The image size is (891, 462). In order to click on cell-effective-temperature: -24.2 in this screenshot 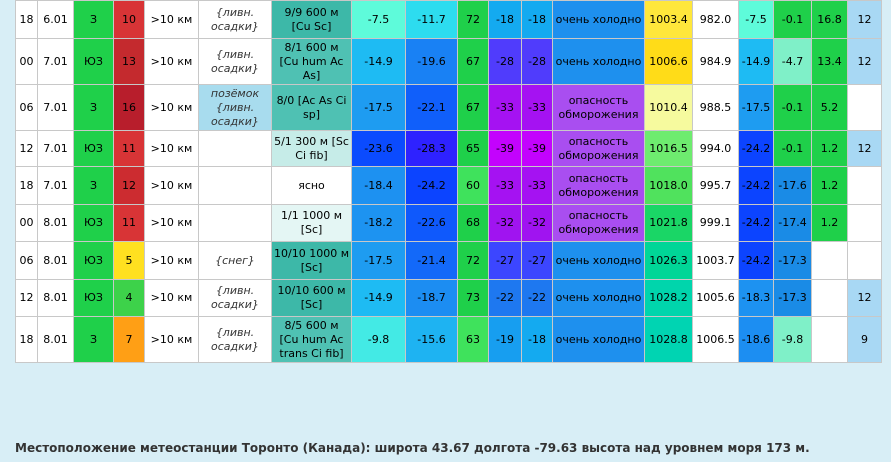, I will do `click(431, 185)`.